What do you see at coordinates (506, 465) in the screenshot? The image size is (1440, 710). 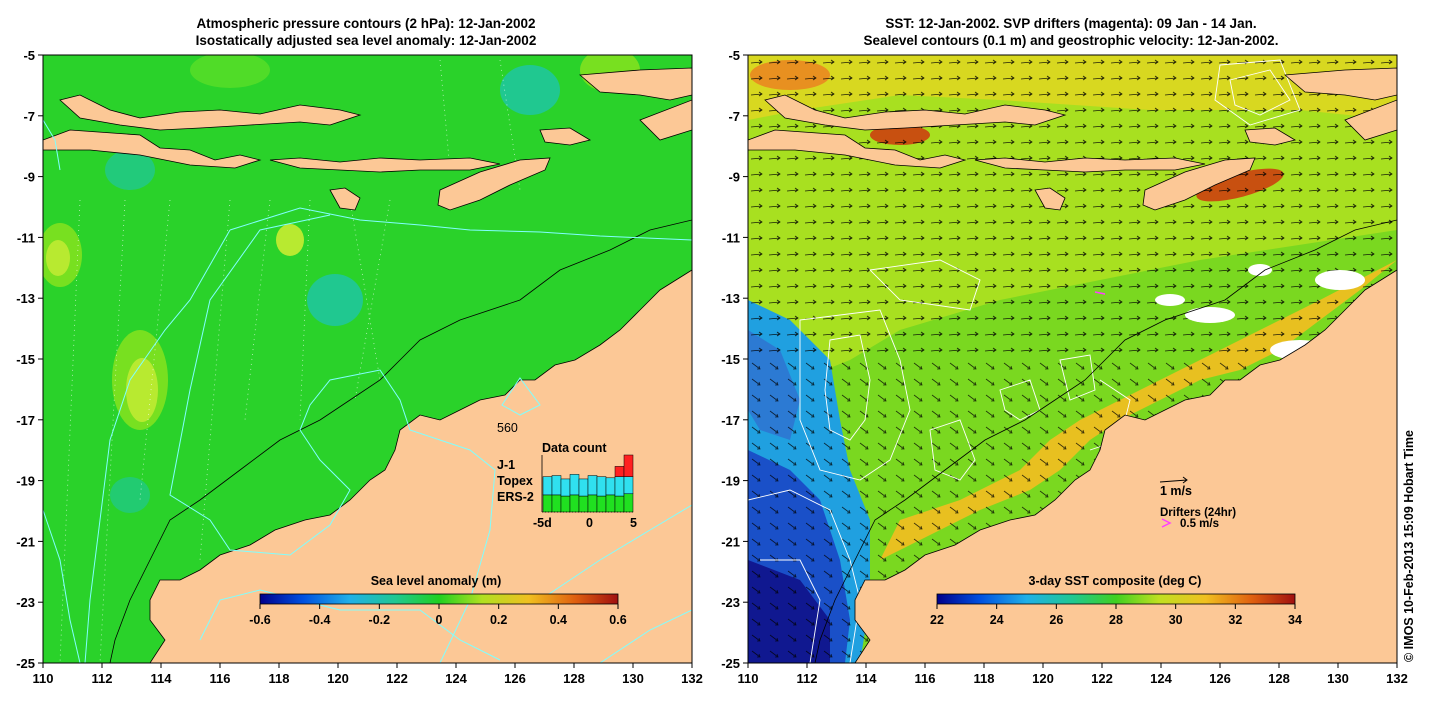 I see `legend-j1: J-1` at bounding box center [506, 465].